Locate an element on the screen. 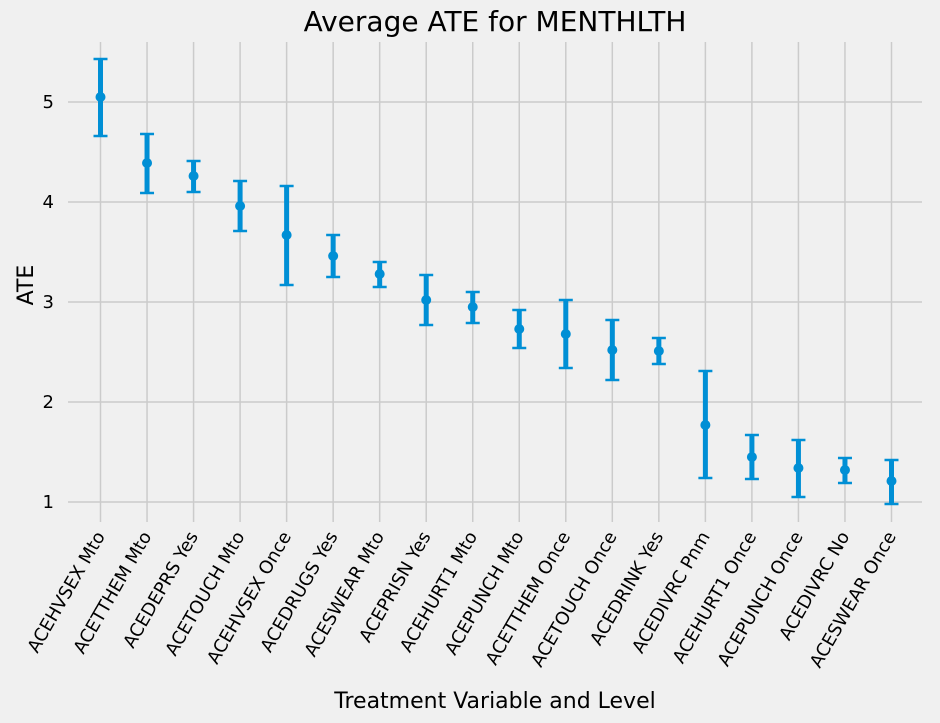 The height and width of the screenshot is (723, 940). y-ticks: 1 2 3 4 5 is located at coordinates (48, 302).